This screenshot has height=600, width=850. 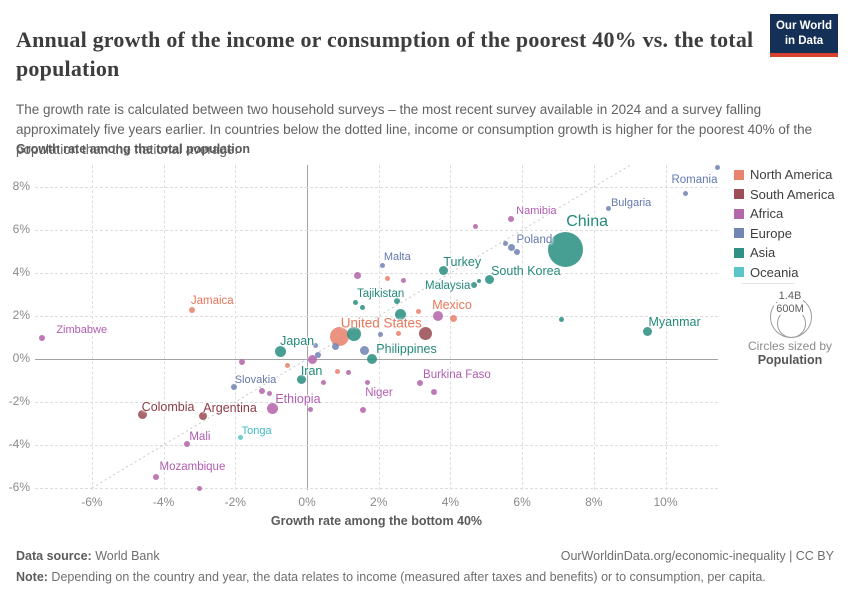 What do you see at coordinates (526, 271) in the screenshot?
I see `country-label-south-korea: South Korea` at bounding box center [526, 271].